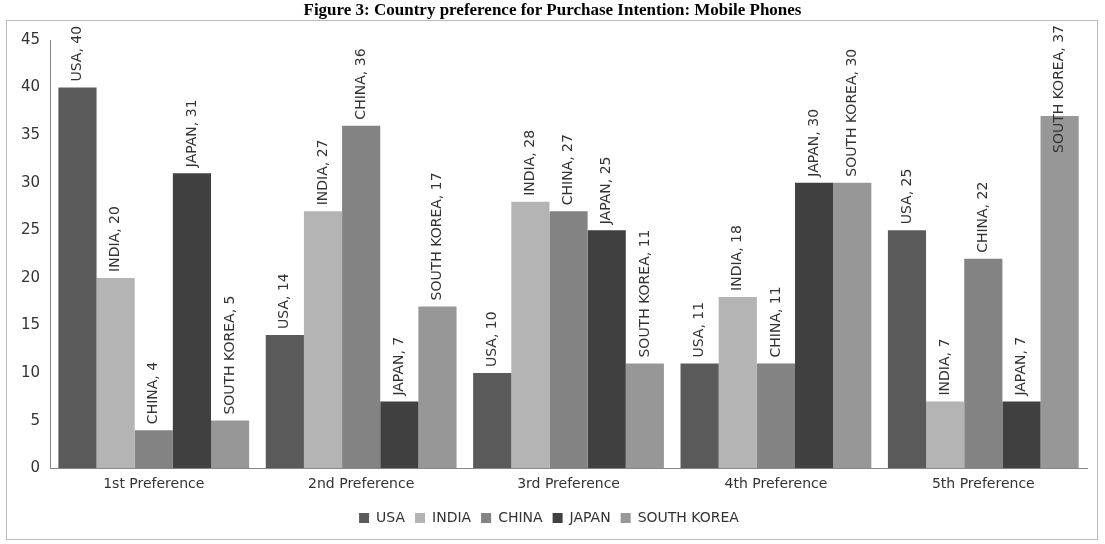  Describe the element at coordinates (776, 483) in the screenshot. I see `x-tick-label: 4th Preference` at that location.